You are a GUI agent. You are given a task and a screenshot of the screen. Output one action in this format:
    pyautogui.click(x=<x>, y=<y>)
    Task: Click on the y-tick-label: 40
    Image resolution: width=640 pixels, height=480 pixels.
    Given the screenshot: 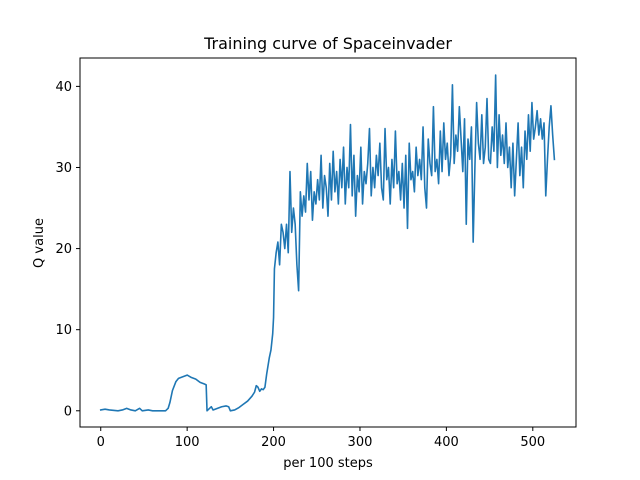 What is the action you would take?
    pyautogui.click(x=63, y=87)
    